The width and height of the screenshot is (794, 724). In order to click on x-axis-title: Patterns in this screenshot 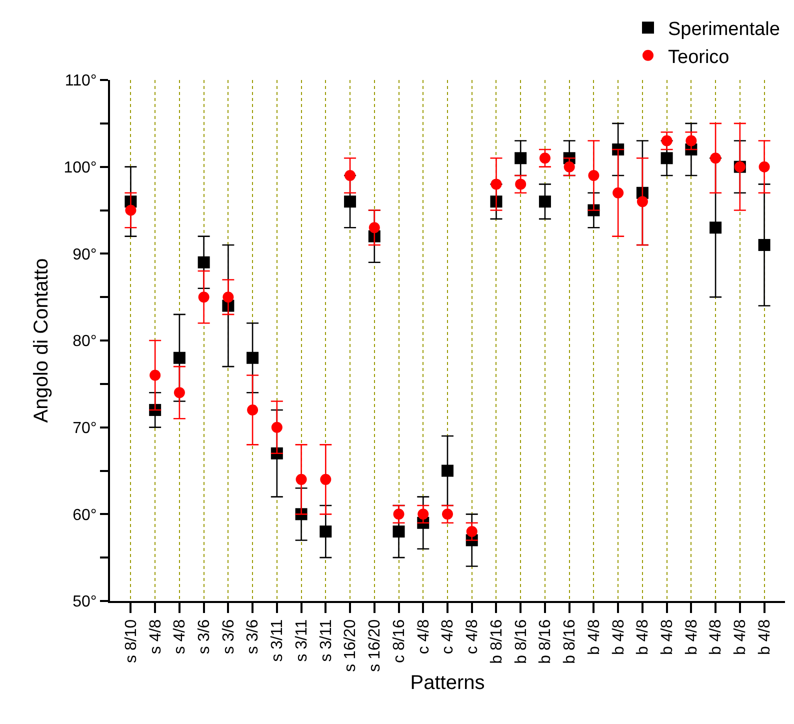, I will do `click(447, 683)`.